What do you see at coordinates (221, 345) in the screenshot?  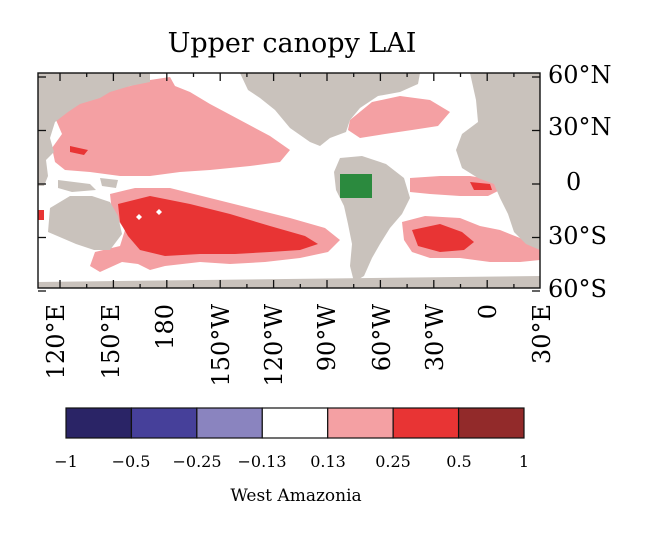 I see `lon-label-150w: 150°W` at bounding box center [221, 345].